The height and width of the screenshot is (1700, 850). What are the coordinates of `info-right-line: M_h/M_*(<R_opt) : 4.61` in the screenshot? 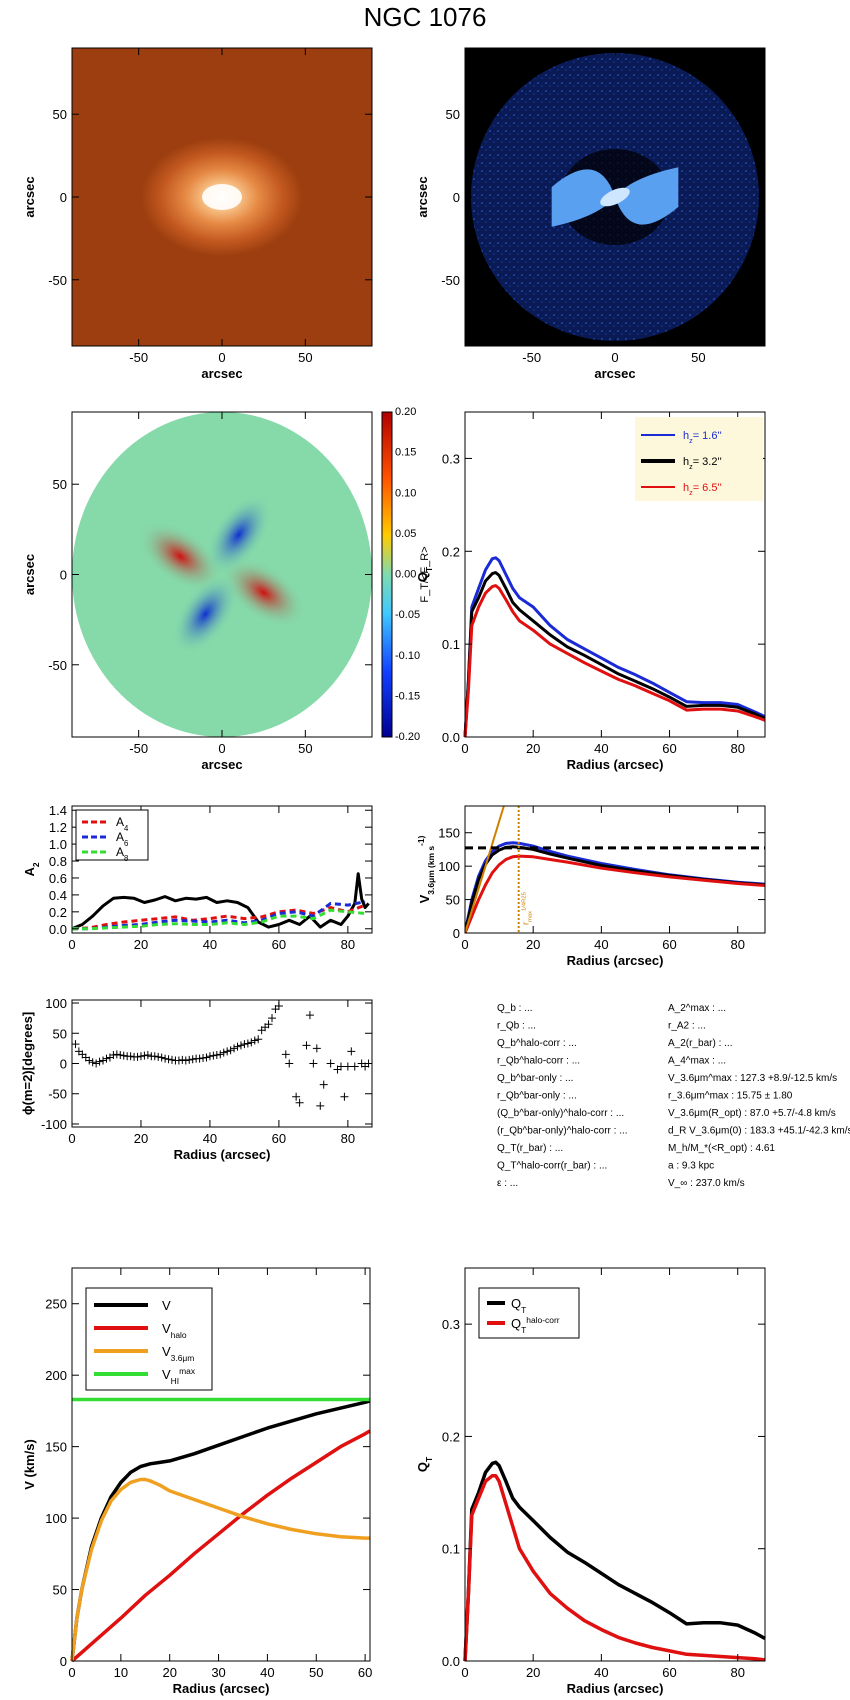 It's located at (721, 1148).